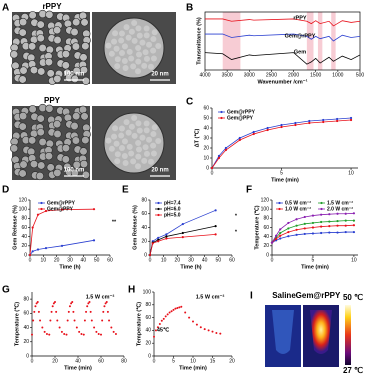 This screenshot has height=376, width=365. What do you see at coordinates (298, 203) in the screenshot?
I see `legend-label: 0.5 W cm⁻²` at bounding box center [298, 203].